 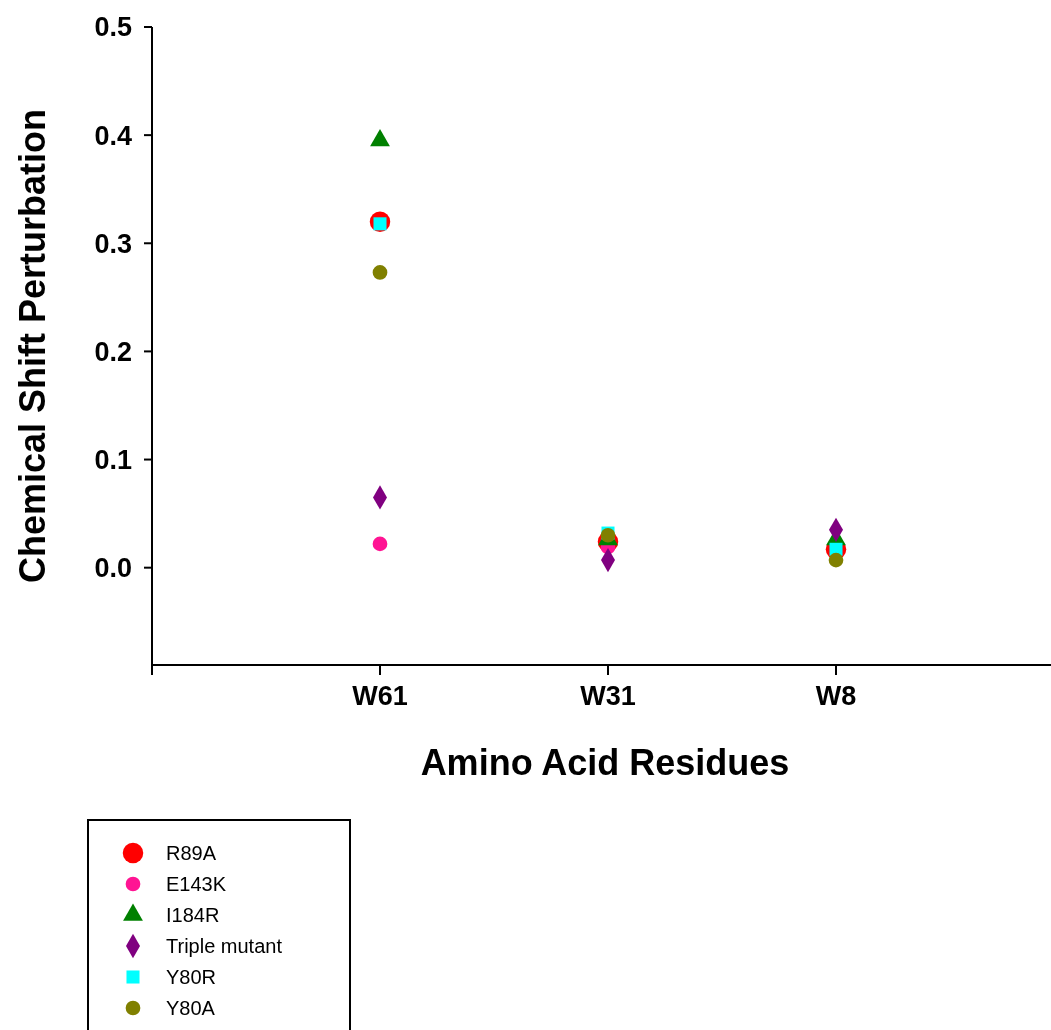 What do you see at coordinates (191, 853) in the screenshot?
I see `legend-label: R89A` at bounding box center [191, 853].